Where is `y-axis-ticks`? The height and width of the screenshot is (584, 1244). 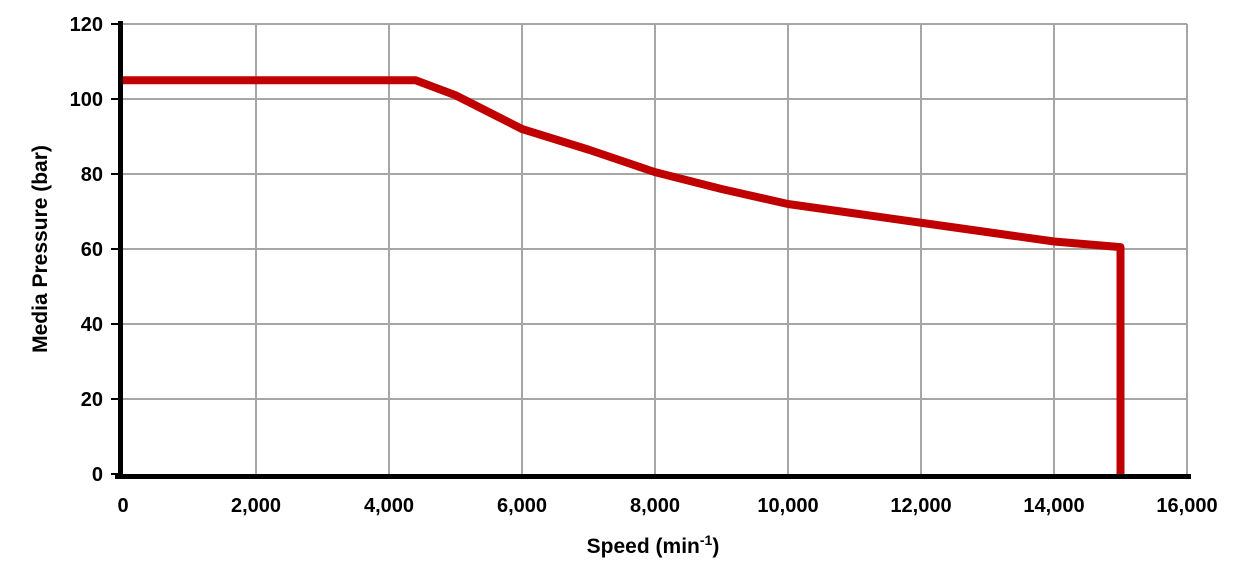 y-axis-ticks is located at coordinates (114, 249).